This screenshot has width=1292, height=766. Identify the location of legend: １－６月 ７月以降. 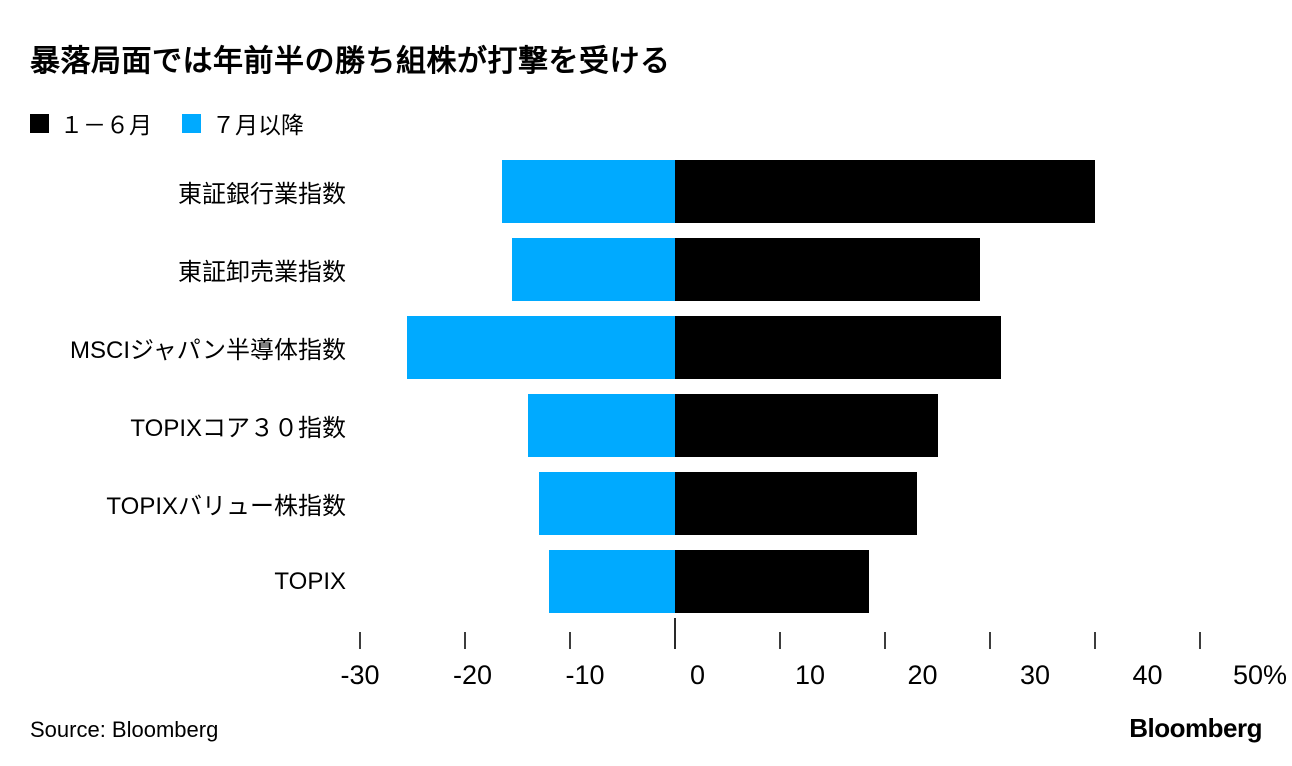
(646, 123).